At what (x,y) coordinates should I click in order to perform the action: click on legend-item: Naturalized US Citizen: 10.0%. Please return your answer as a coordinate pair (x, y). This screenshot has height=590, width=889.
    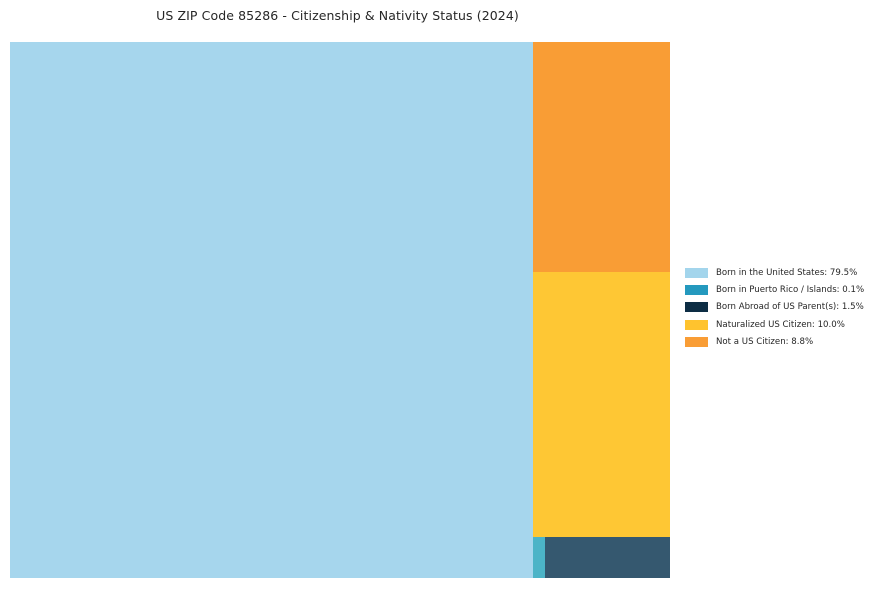
    Looking at the image, I should click on (785, 324).